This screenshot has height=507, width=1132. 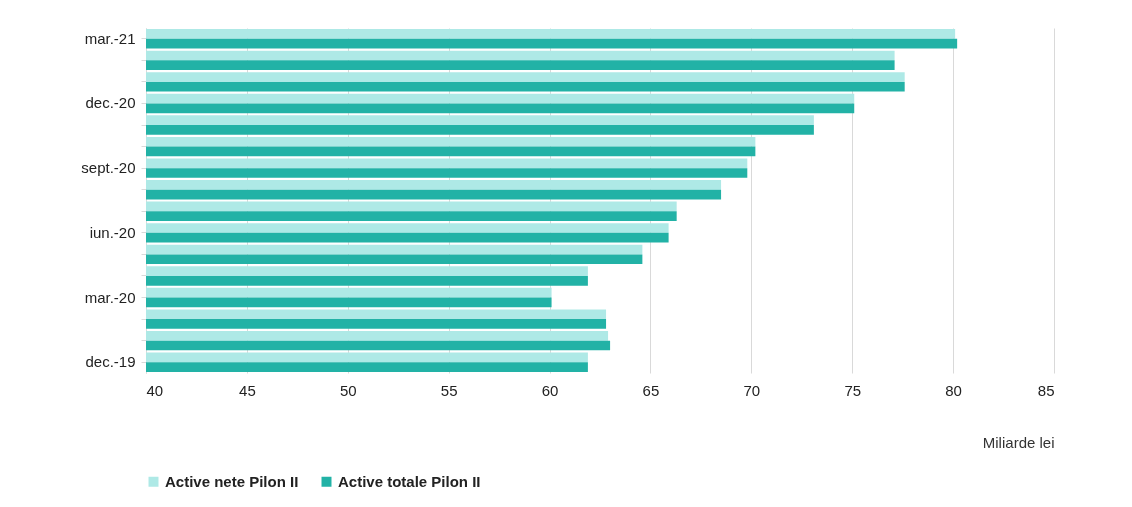 What do you see at coordinates (112, 232) in the screenshot?
I see `y-tick-label: iun.-20` at bounding box center [112, 232].